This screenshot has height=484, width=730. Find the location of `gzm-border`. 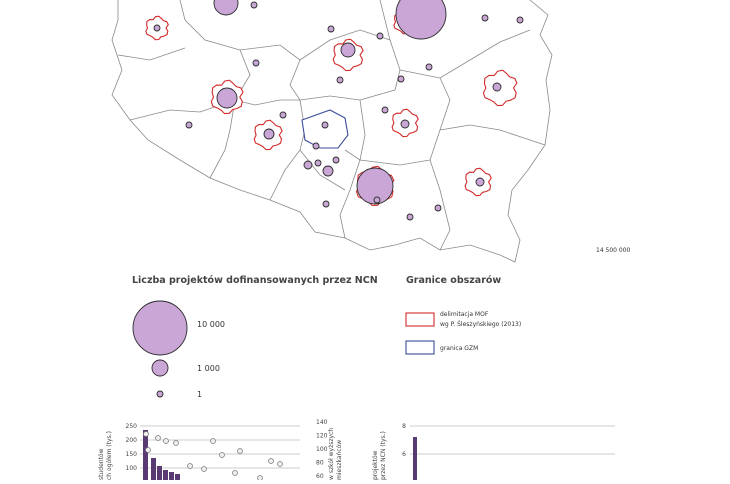

gzm-border is located at coordinates (325, 129).